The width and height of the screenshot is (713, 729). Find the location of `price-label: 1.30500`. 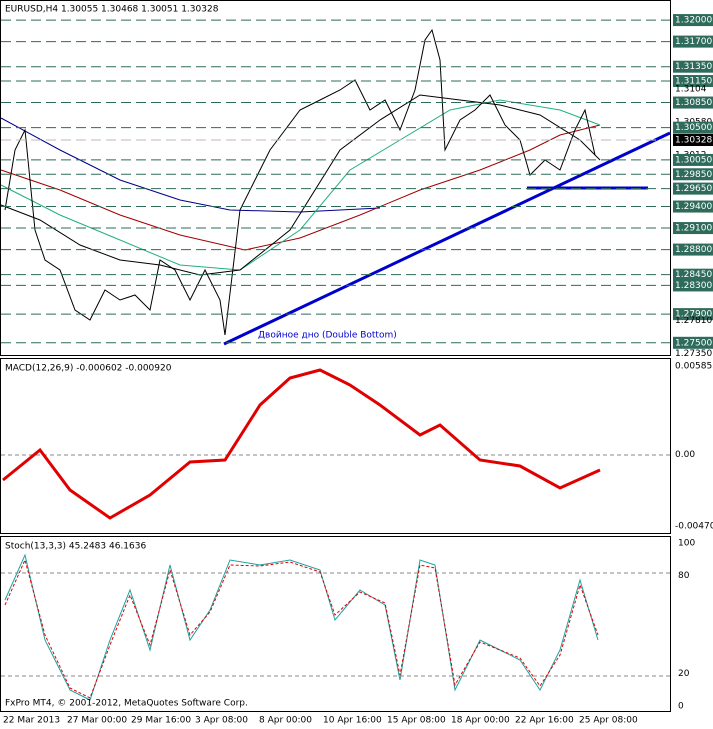

price-label: 1.30500 is located at coordinates (693, 128).